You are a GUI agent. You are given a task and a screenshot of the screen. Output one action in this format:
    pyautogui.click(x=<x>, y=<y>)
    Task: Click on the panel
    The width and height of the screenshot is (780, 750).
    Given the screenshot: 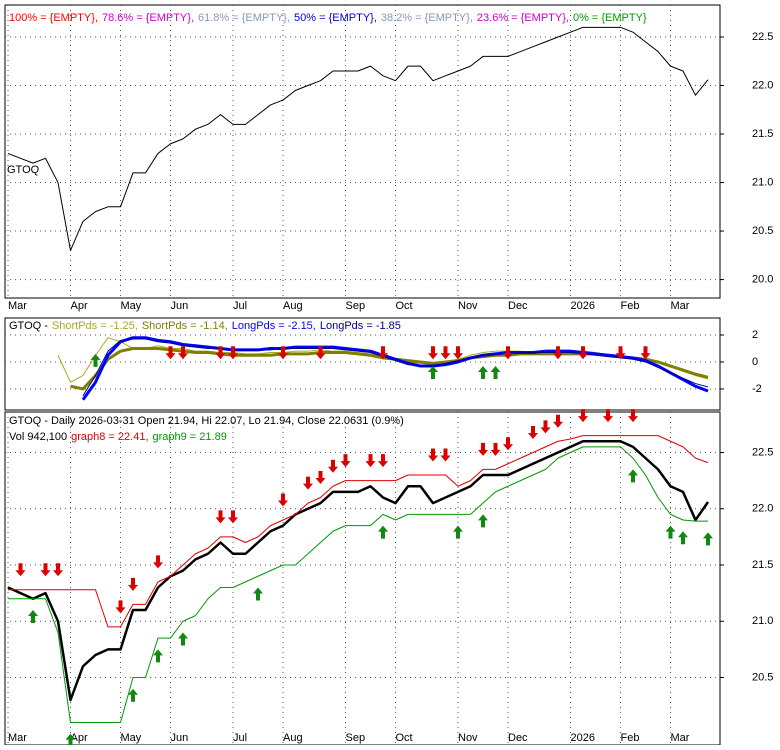 What is the action you would take?
    pyautogui.click(x=362, y=364)
    